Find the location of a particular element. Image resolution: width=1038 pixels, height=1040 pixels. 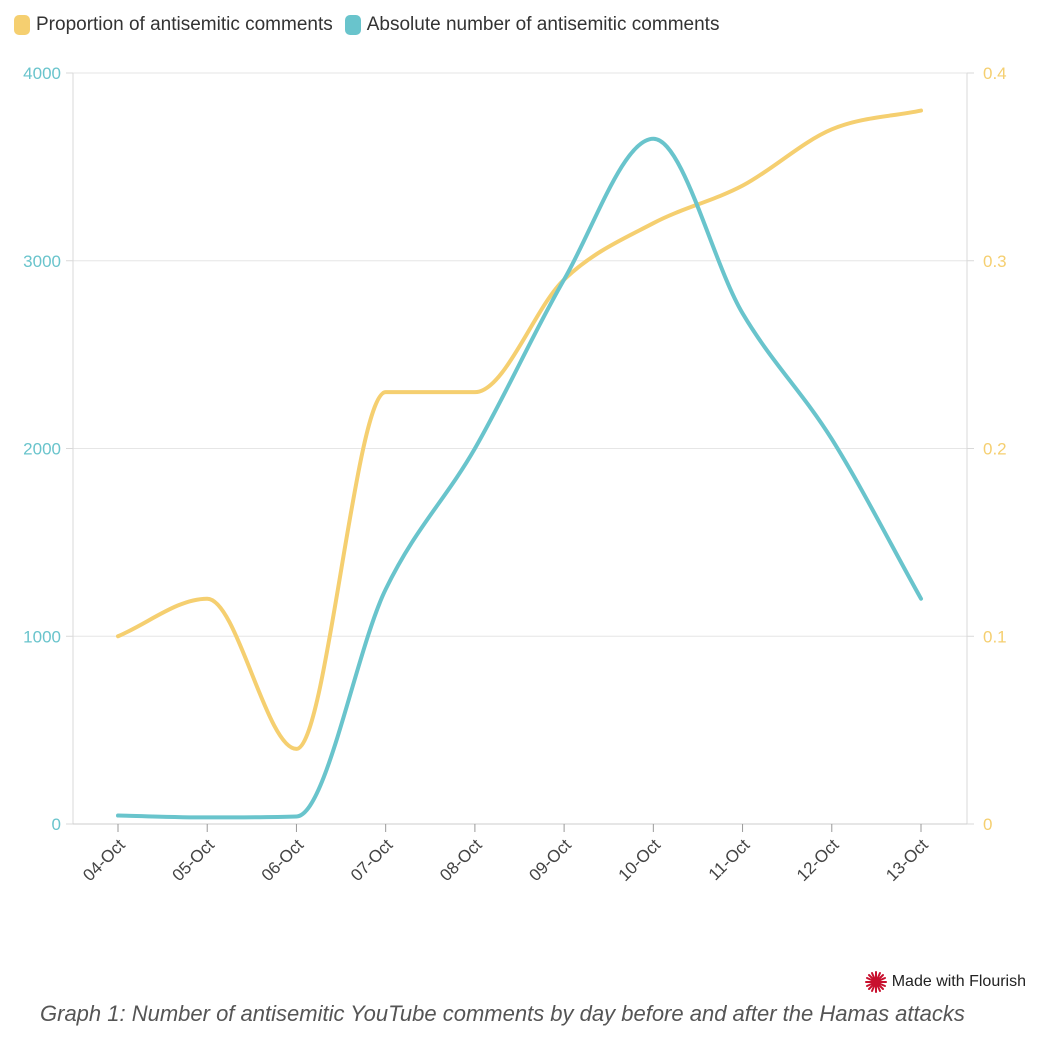

right-tick-label: 0.3 is located at coordinates (995, 261).